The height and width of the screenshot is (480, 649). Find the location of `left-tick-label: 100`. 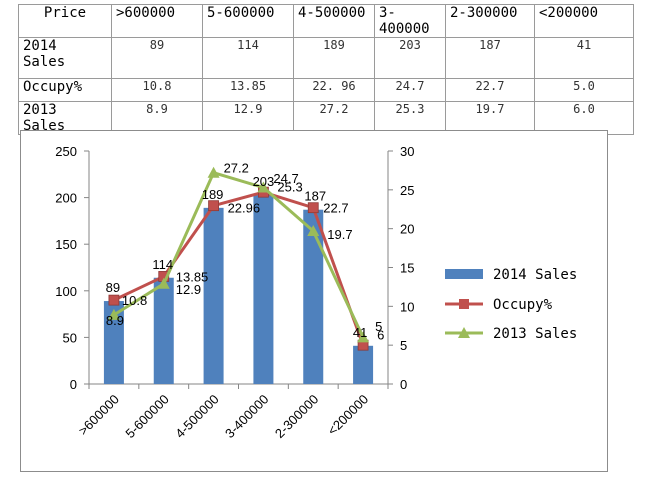

left-tick-label: 100 is located at coordinates (66, 291).